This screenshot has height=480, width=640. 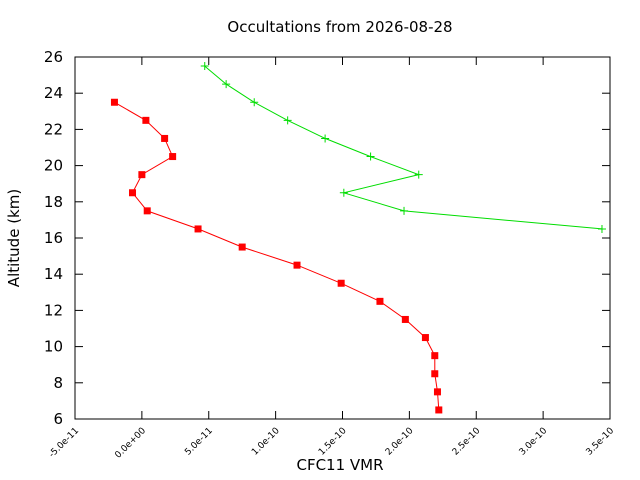 I want to click on x-tick-label: 3.0e-10, so click(x=534, y=442).